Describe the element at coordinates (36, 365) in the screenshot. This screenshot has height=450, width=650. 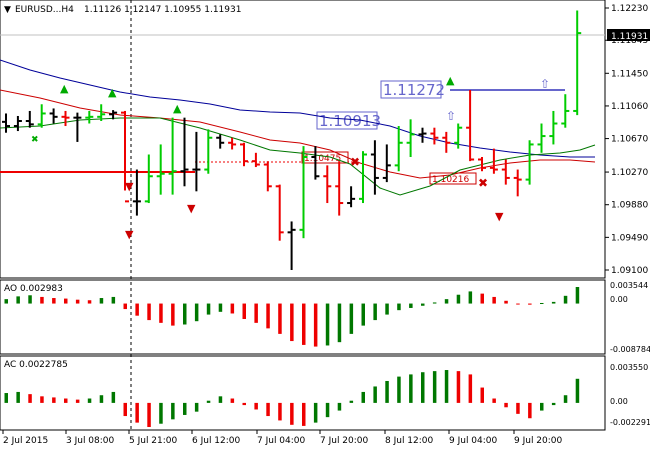
I see `ac-label: AC 0.0022785` at that location.